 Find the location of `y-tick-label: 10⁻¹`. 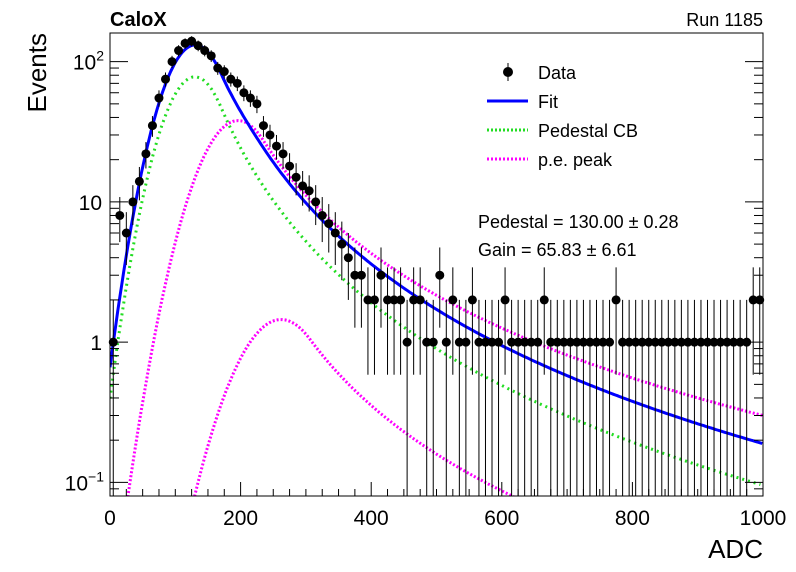

y-tick-label: 10⁻¹ is located at coordinates (85, 481).